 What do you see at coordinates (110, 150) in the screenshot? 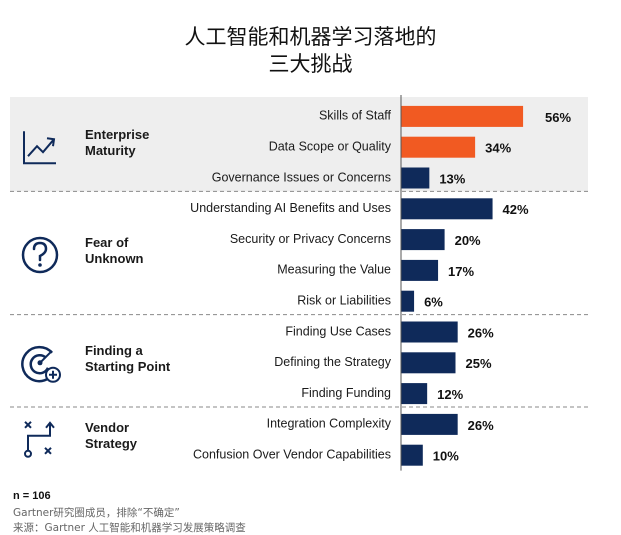
I see `group-label-line: Maturity` at bounding box center [110, 150].